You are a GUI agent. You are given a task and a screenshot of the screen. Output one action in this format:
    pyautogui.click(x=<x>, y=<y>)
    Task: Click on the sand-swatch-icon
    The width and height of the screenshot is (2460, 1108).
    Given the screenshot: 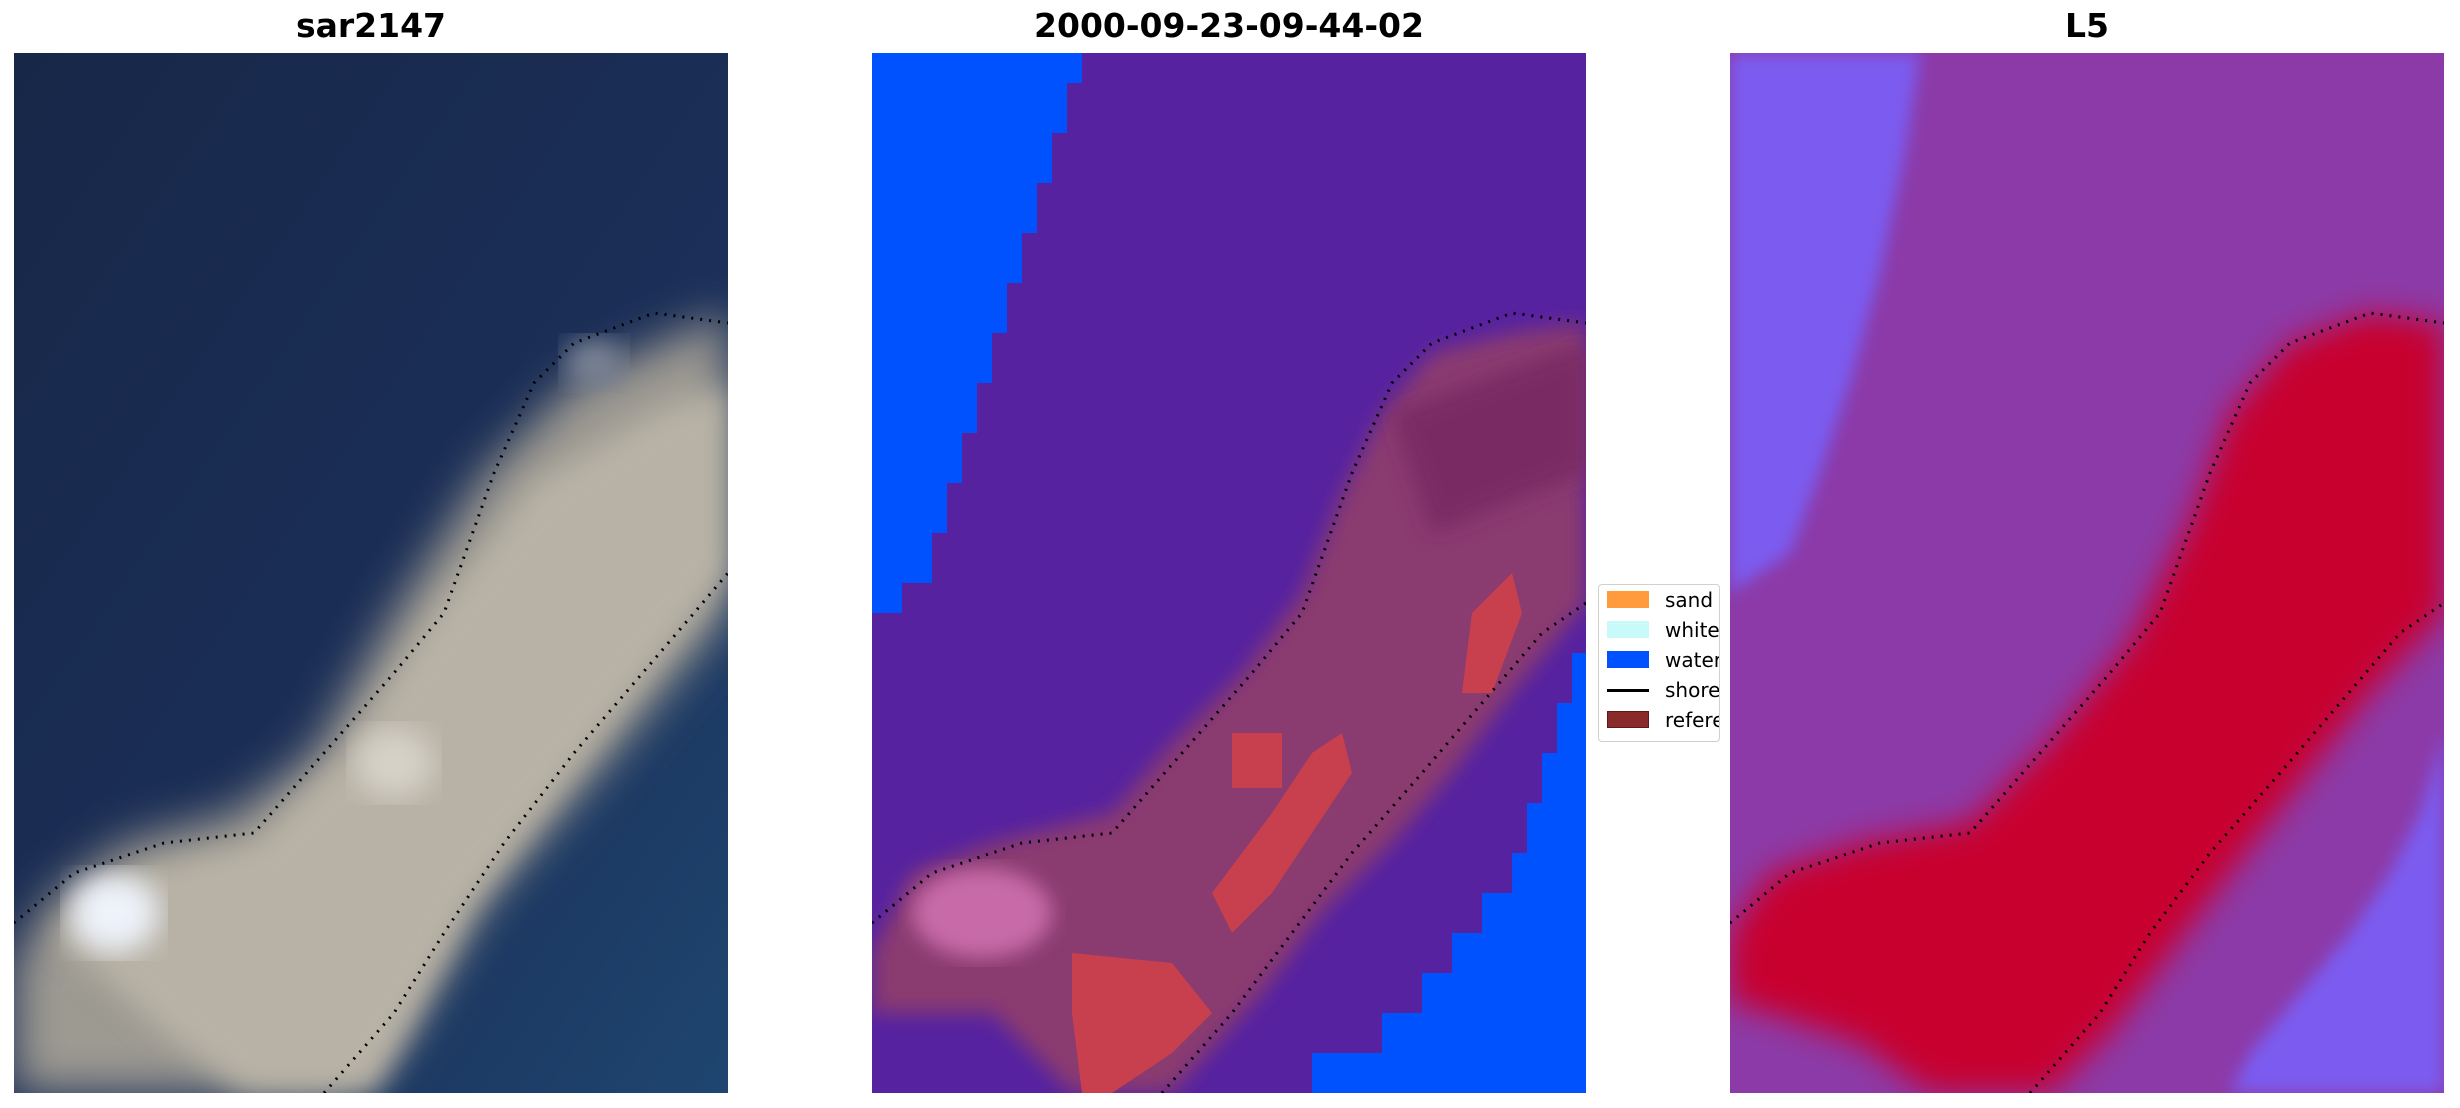 What is the action you would take?
    pyautogui.click(x=1628, y=599)
    